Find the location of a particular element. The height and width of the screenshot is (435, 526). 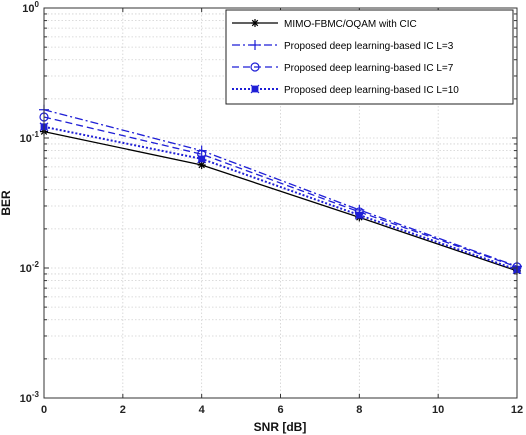

x-axis-label: SNR [dB] is located at coordinates (280, 427).